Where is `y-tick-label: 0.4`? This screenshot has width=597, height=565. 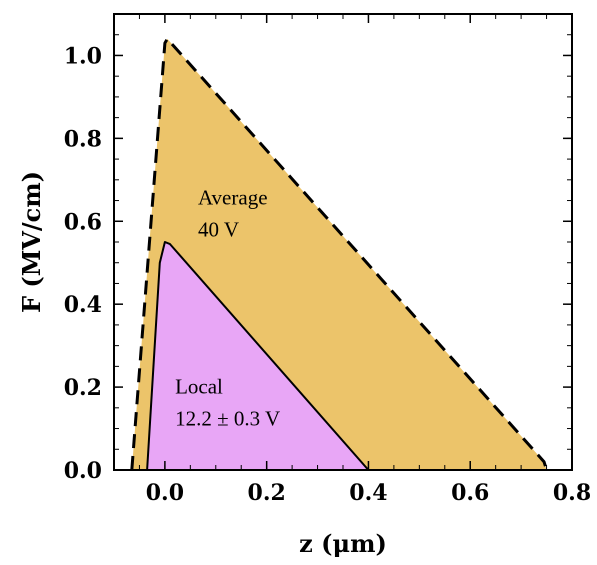 y-tick-label: 0.4 is located at coordinates (83, 305).